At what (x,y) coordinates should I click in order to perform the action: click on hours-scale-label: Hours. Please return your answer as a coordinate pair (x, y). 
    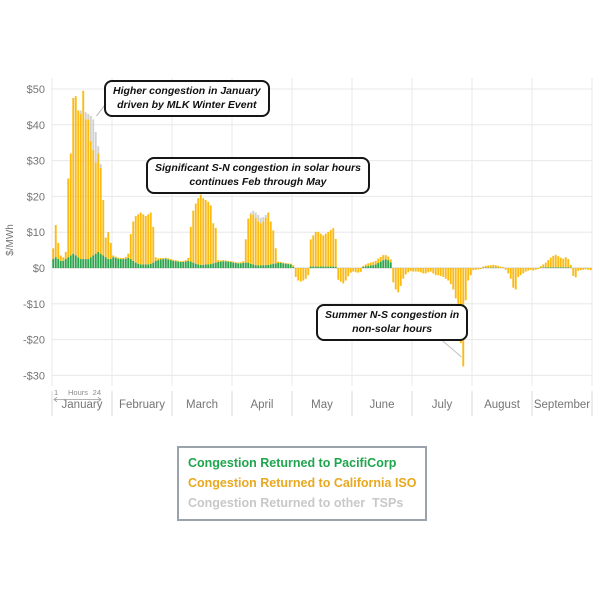
    Looking at the image, I should click on (78, 392).